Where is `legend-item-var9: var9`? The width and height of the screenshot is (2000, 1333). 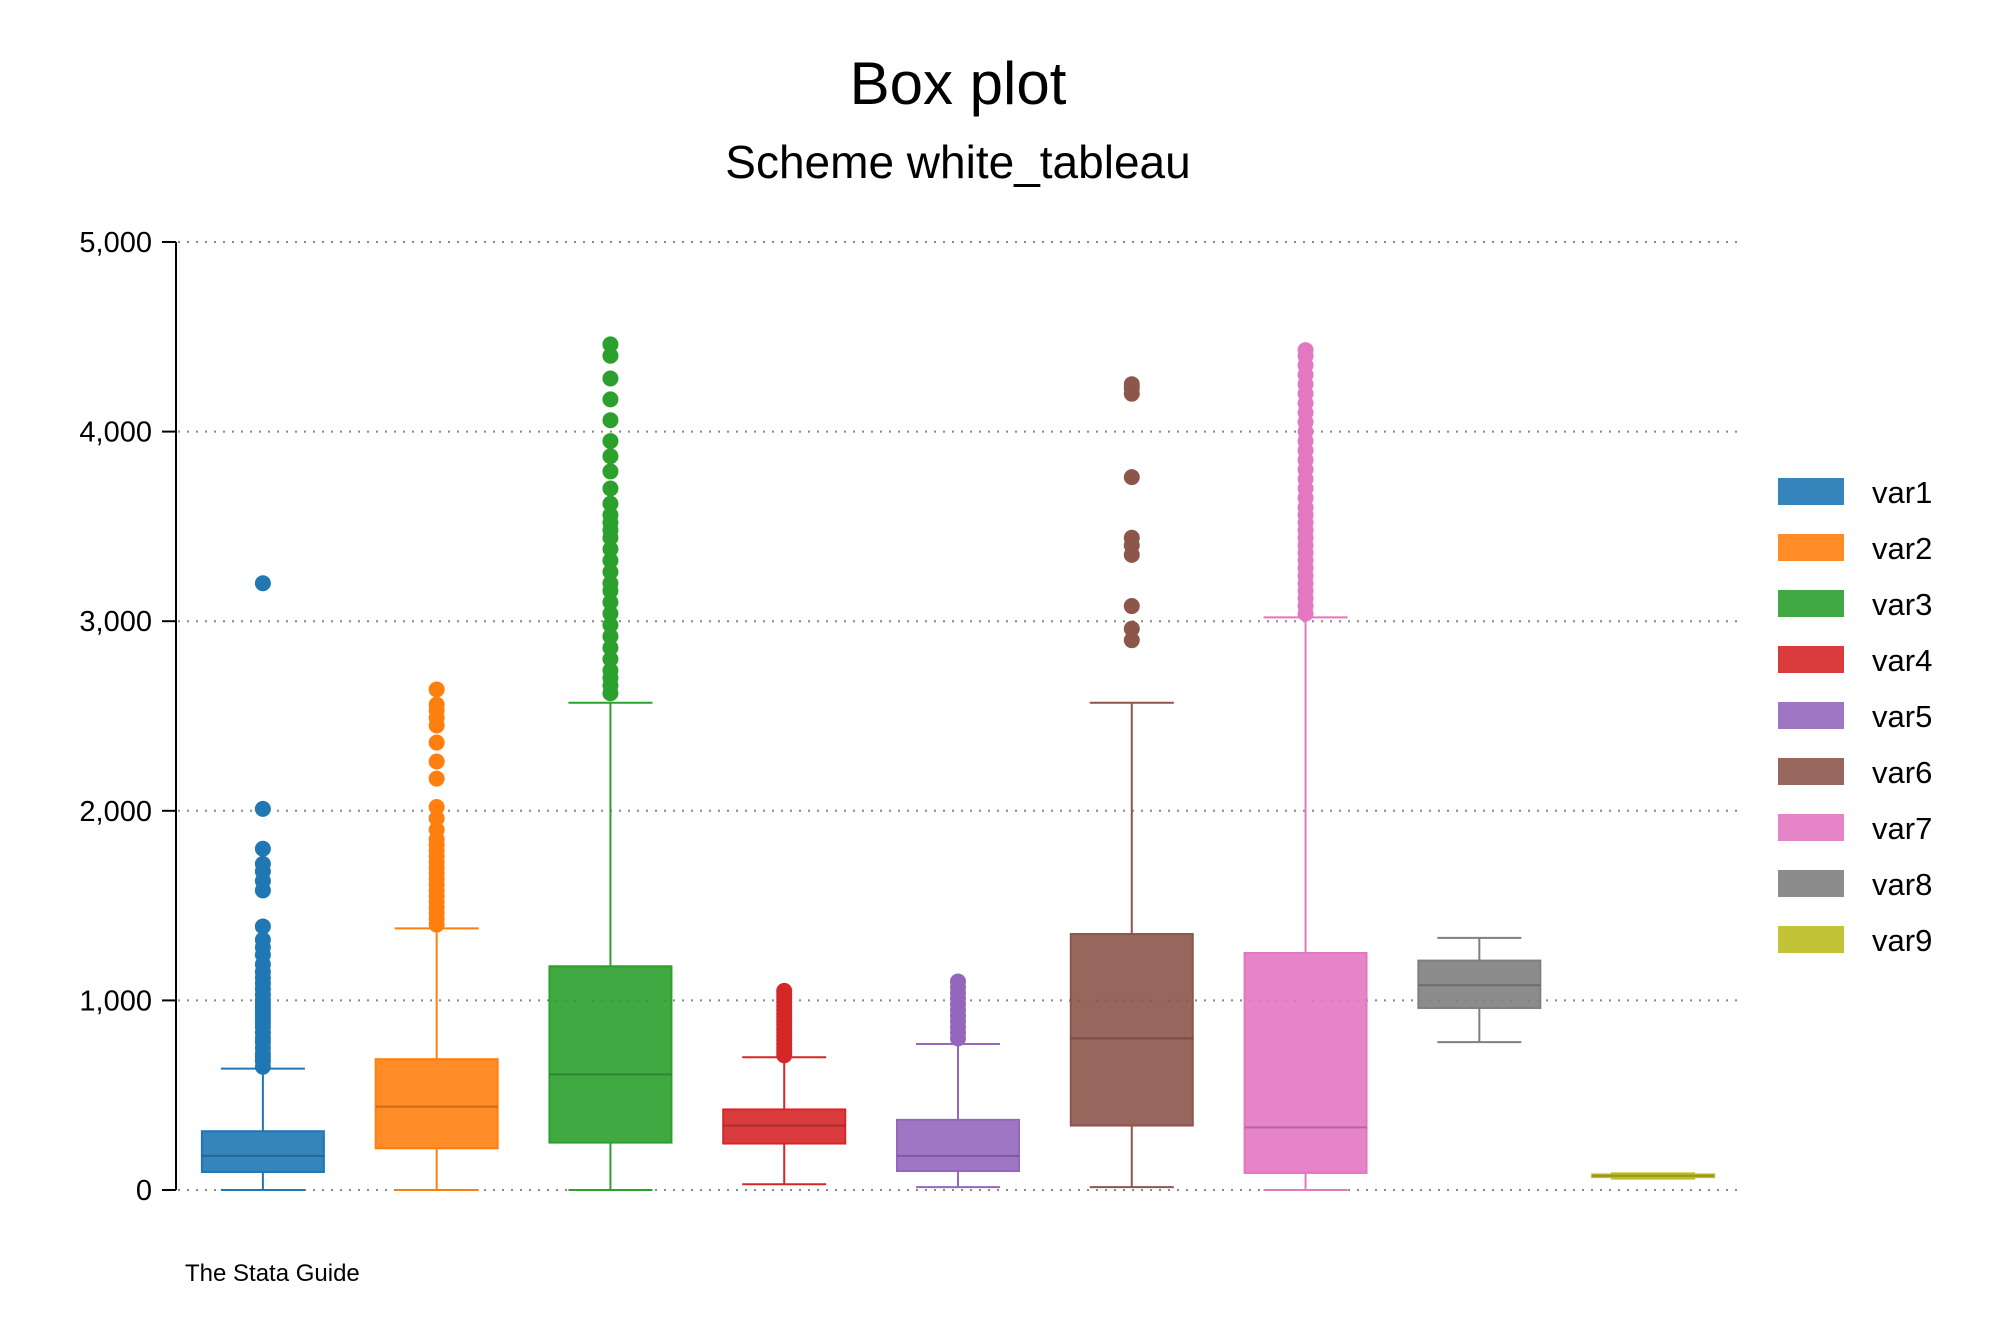
legend-item-var9: var9 is located at coordinates (1855, 940).